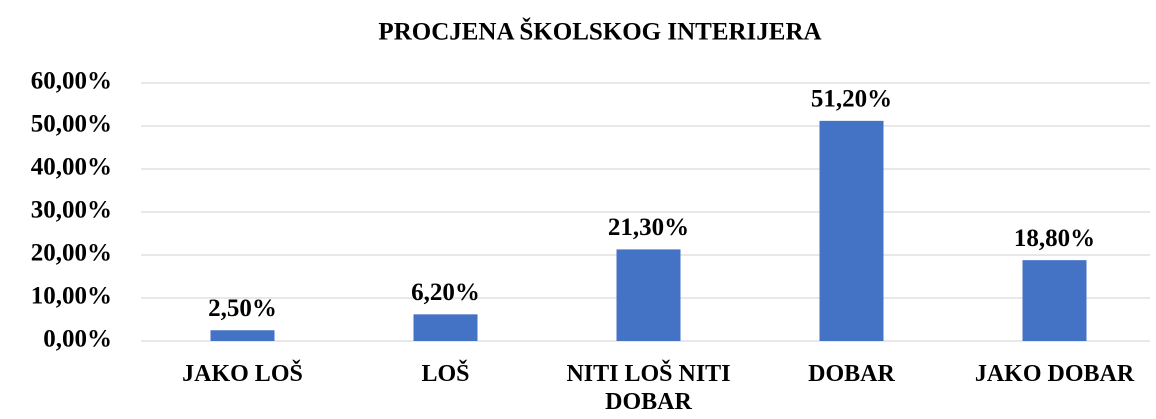 The height and width of the screenshot is (419, 1156). Describe the element at coordinates (445, 374) in the screenshot. I see `x-tick-label: LOŠ` at that location.